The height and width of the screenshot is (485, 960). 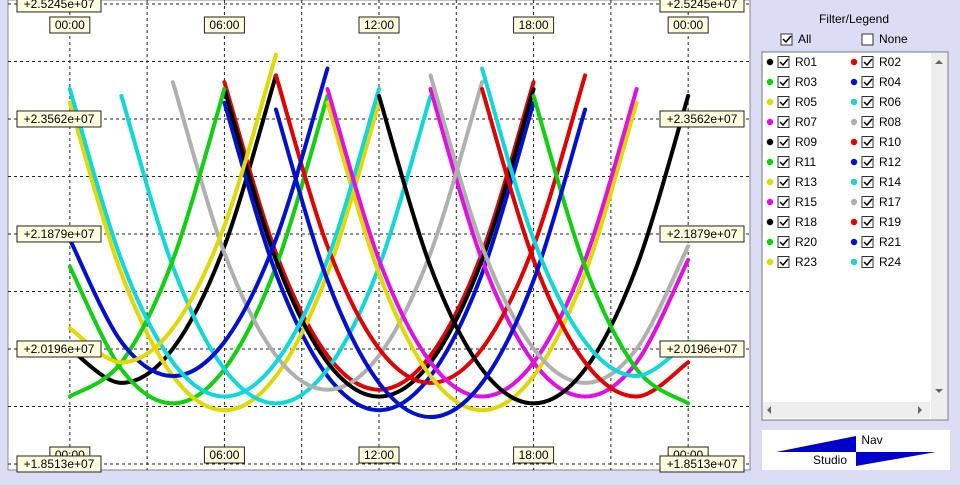 I want to click on legend-label: R05, so click(x=806, y=102).